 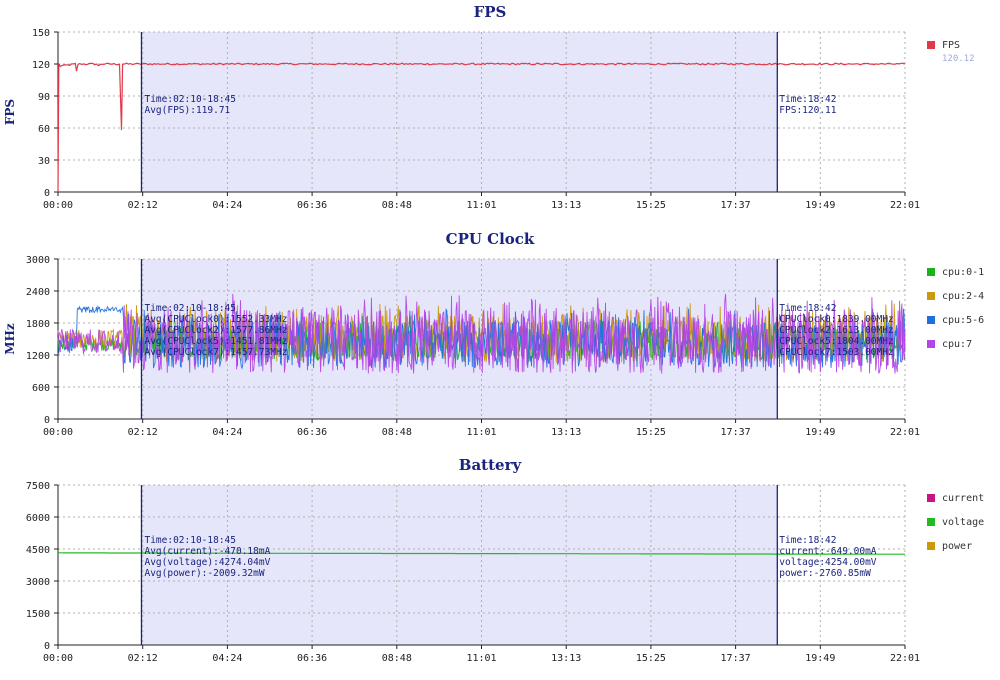 I want to click on battery-annotation-left: Avg(voltage):4274.04mV, so click(x=207, y=562).